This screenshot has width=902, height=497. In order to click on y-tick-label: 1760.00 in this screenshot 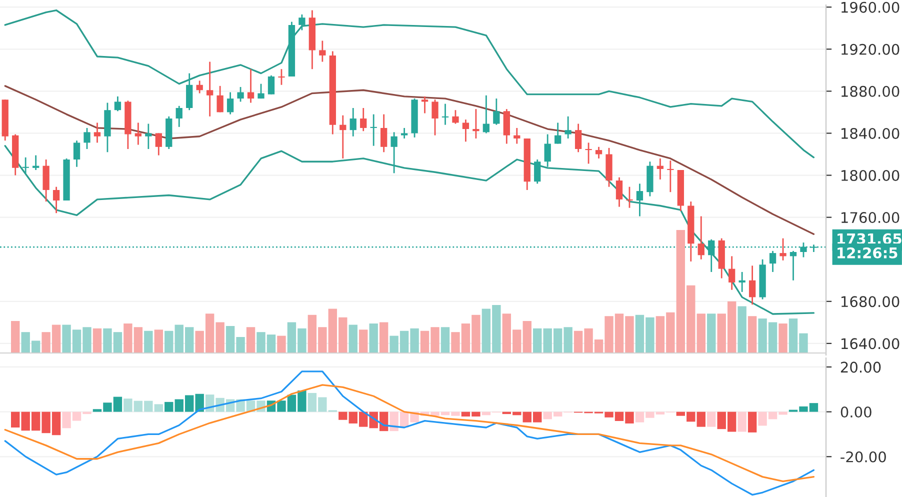, I will do `click(870, 218)`.